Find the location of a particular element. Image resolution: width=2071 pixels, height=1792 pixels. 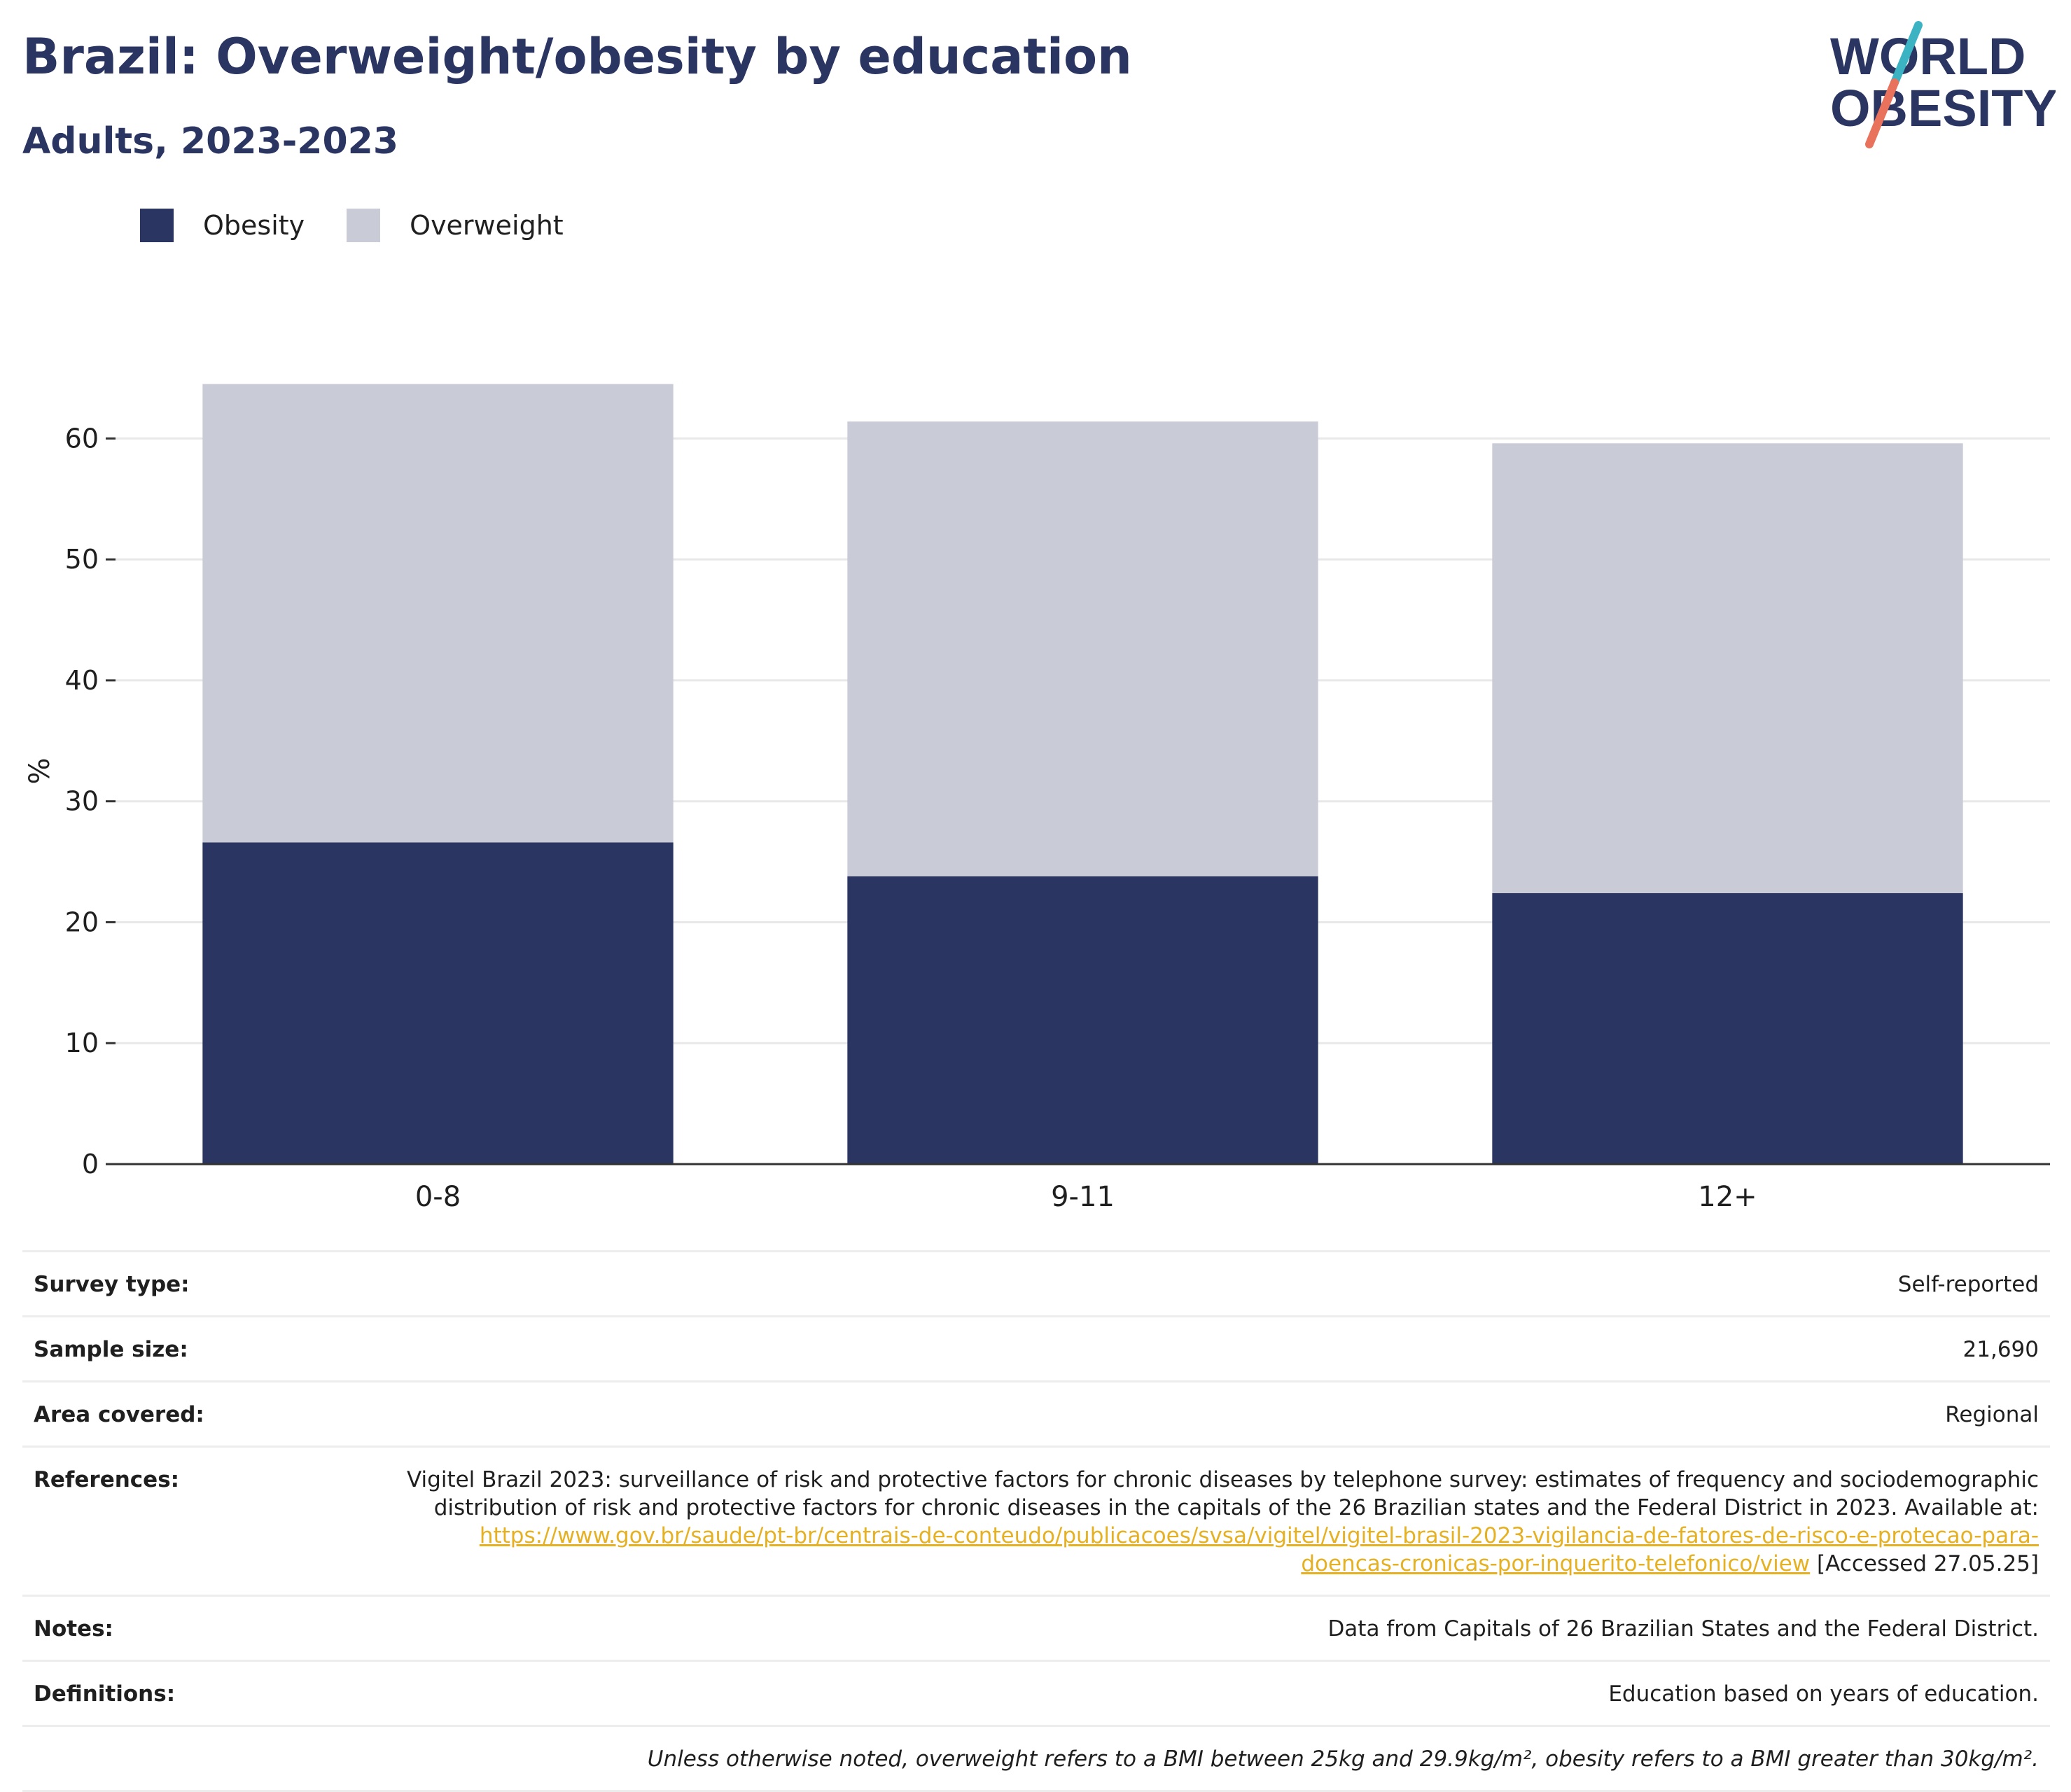

logo-slash-teal is located at coordinates (1907, 54).